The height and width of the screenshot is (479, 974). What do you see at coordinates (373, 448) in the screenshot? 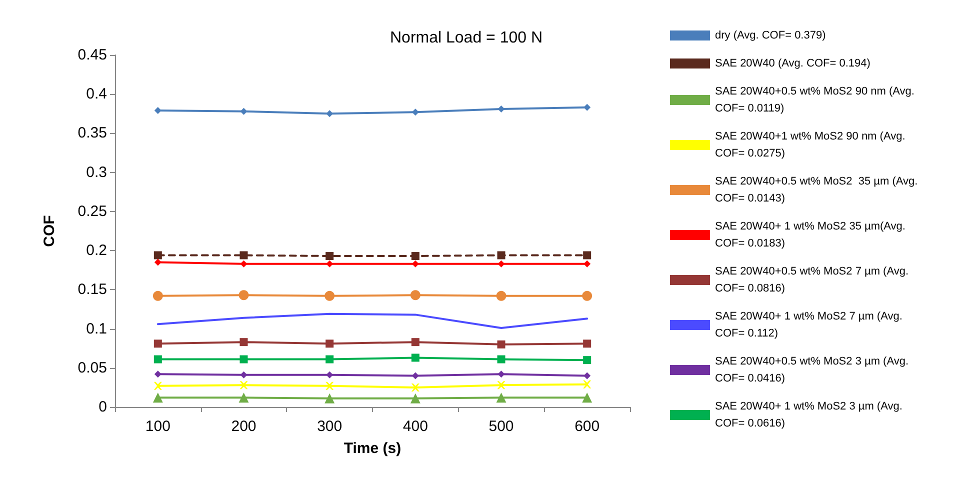
I see `x-axis-title: Time (s)` at bounding box center [373, 448].